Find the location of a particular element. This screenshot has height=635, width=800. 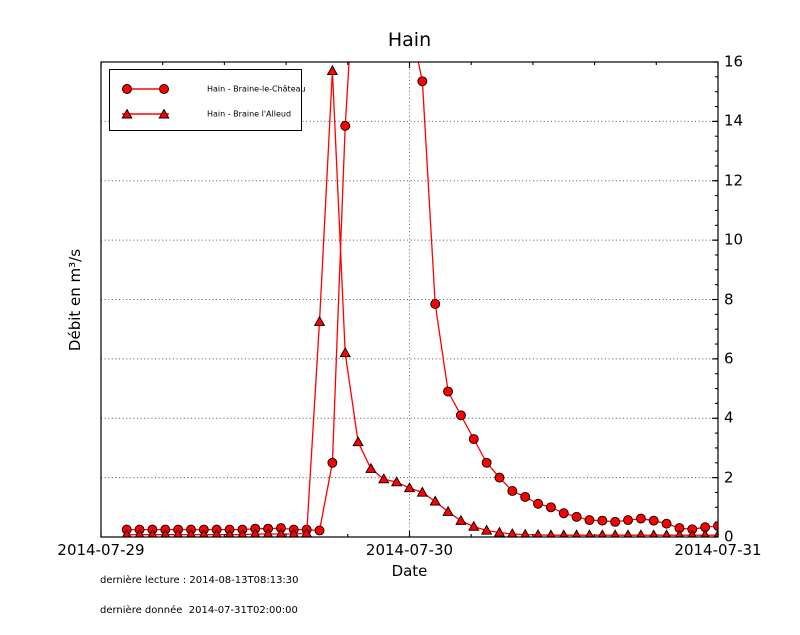

x-tick-label: 2014-07-29 is located at coordinates (101, 550).